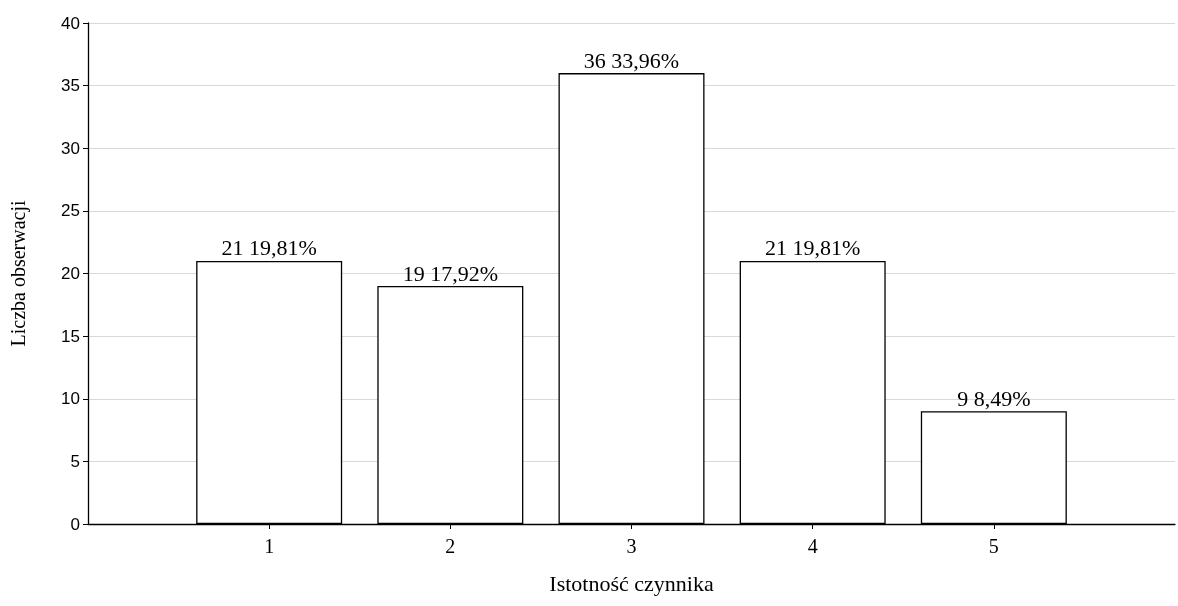 This screenshot has height=606, width=1178. What do you see at coordinates (18, 273) in the screenshot?
I see `y-axis-title: Liczba obserwacji` at bounding box center [18, 273].